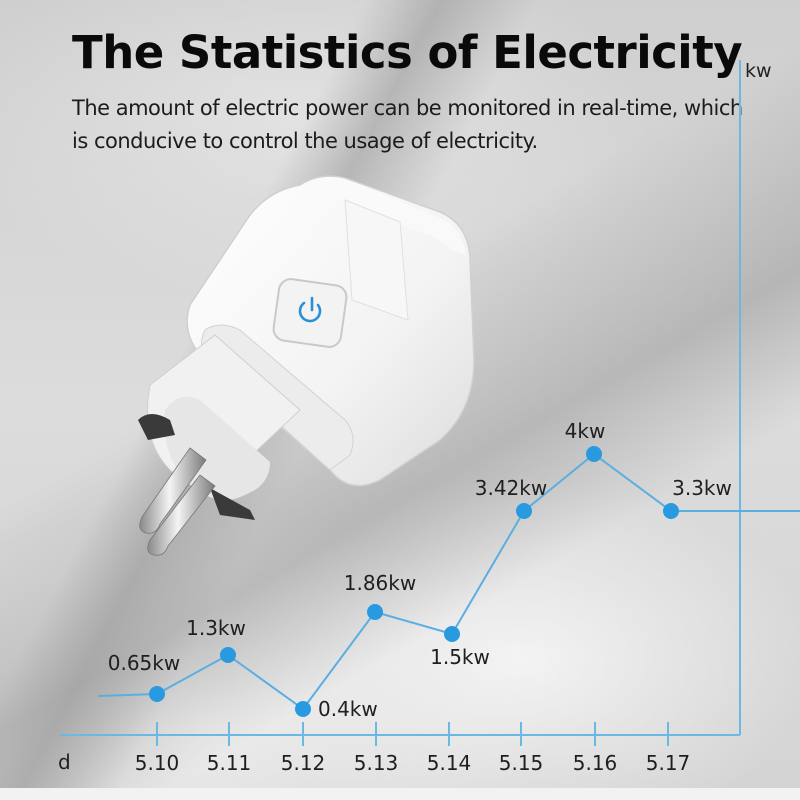  Describe the element at coordinates (64, 762) in the screenshot. I see `x-axis-label: d` at that location.